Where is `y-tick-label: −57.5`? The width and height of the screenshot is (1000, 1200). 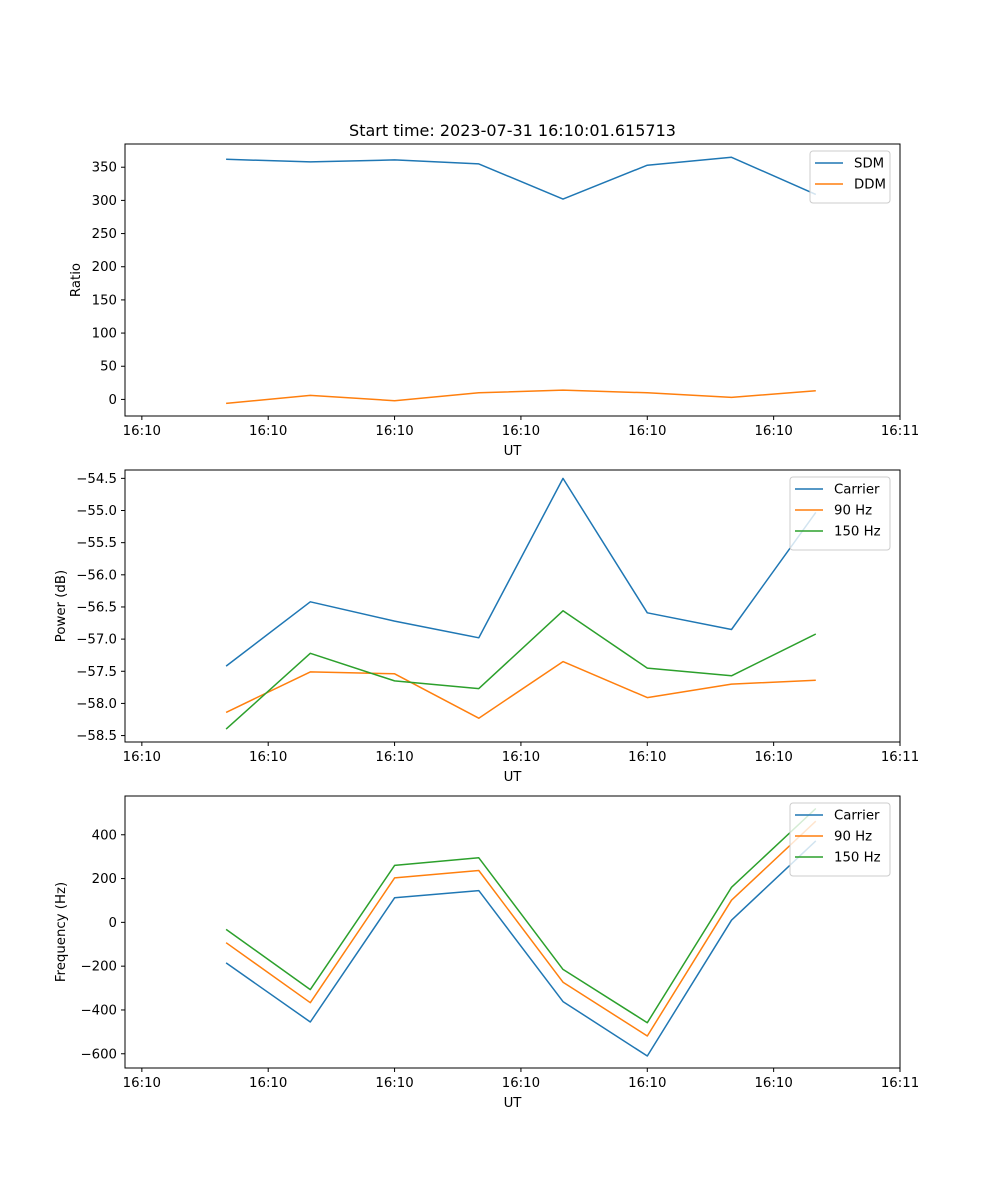
y-tick-label: −57.5 is located at coordinates (96, 672).